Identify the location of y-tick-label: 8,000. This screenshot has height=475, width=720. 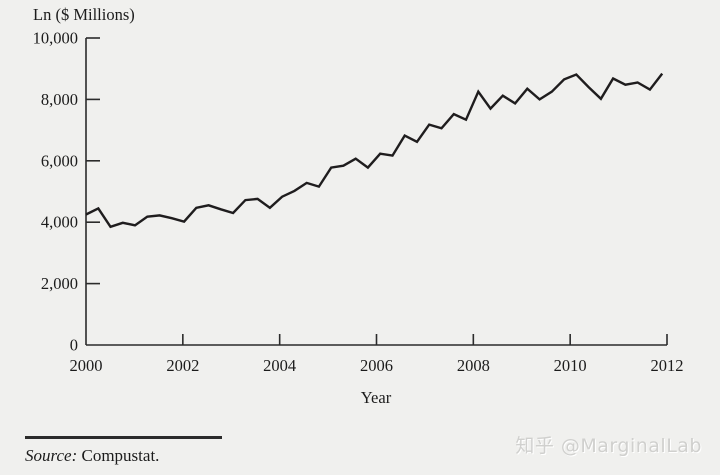
(59, 99).